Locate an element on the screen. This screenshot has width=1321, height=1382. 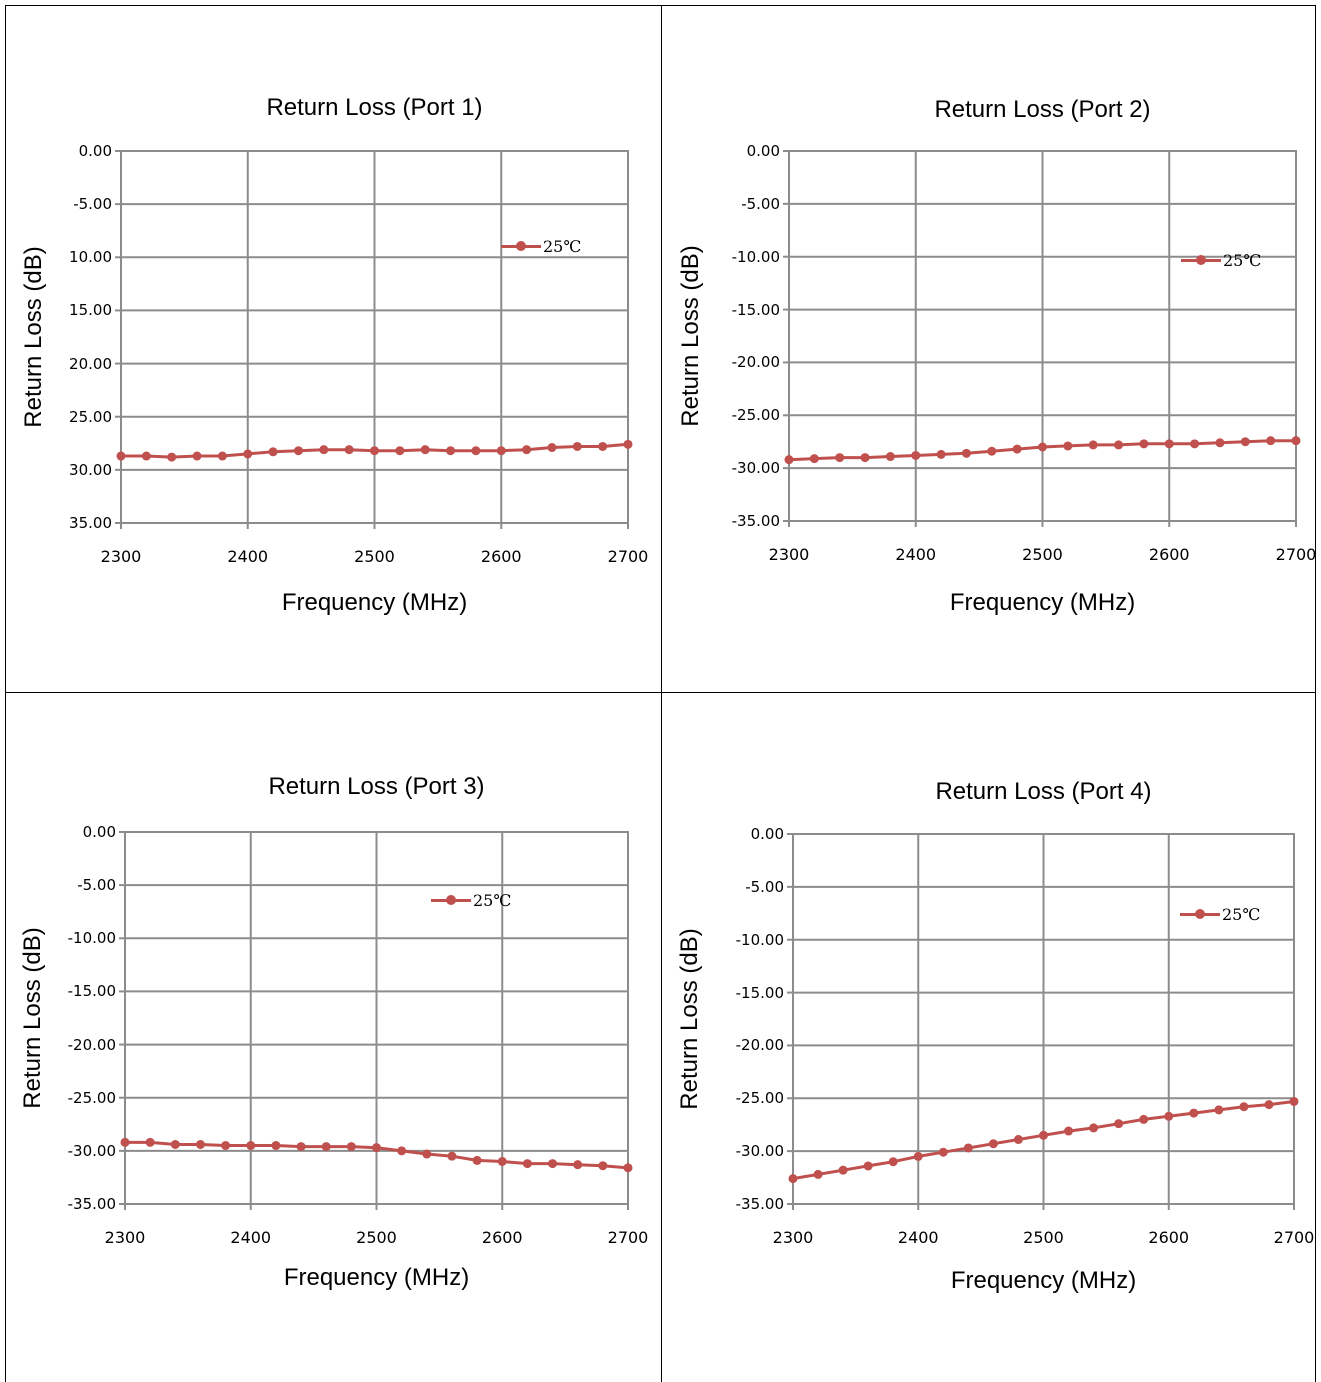
table-border-top is located at coordinates (660, 5).